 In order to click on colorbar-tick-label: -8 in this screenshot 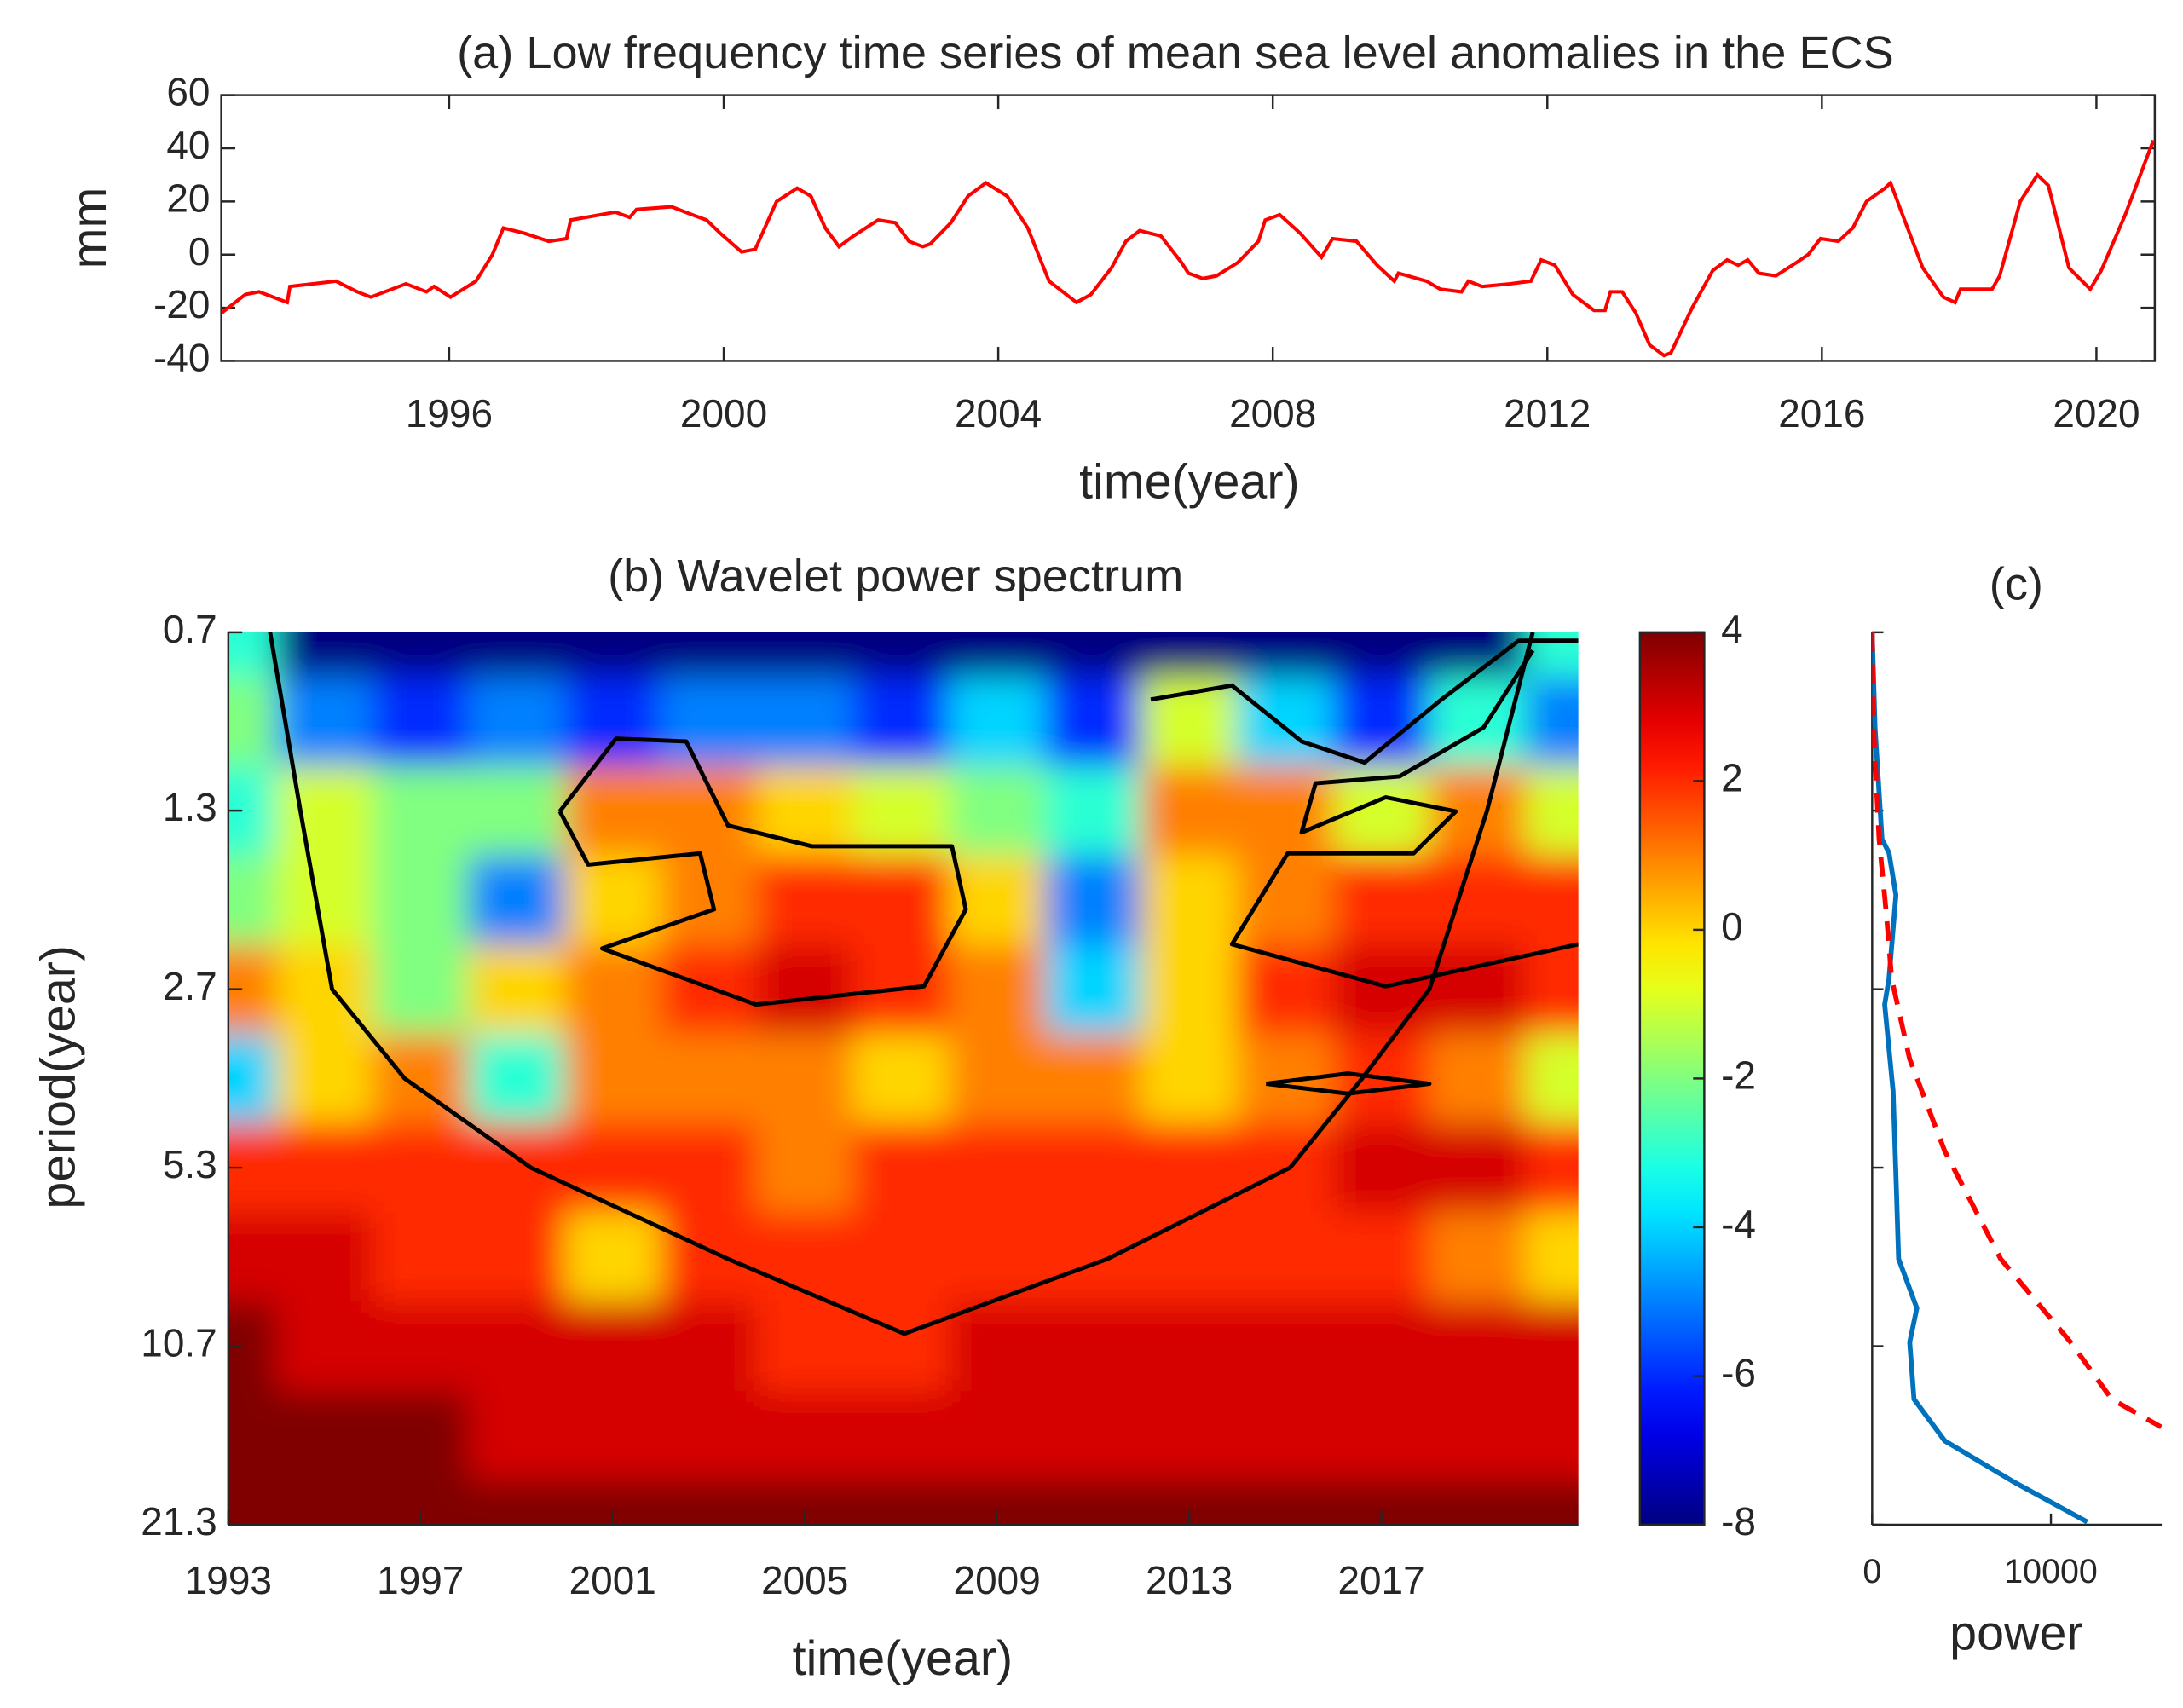, I will do `click(1738, 1521)`.